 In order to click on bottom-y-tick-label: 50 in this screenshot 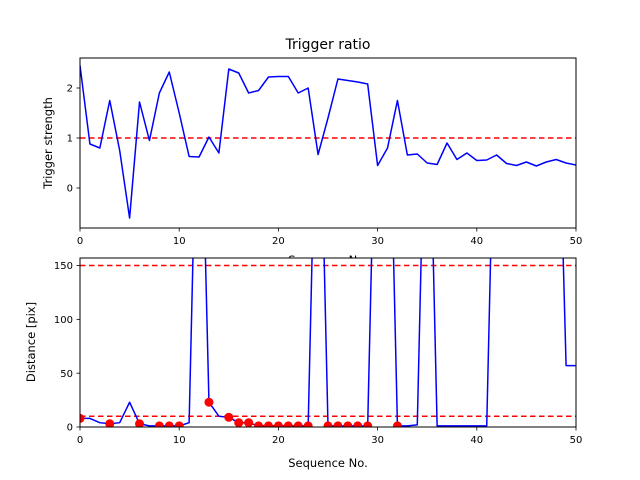, I will do `click(66, 374)`.